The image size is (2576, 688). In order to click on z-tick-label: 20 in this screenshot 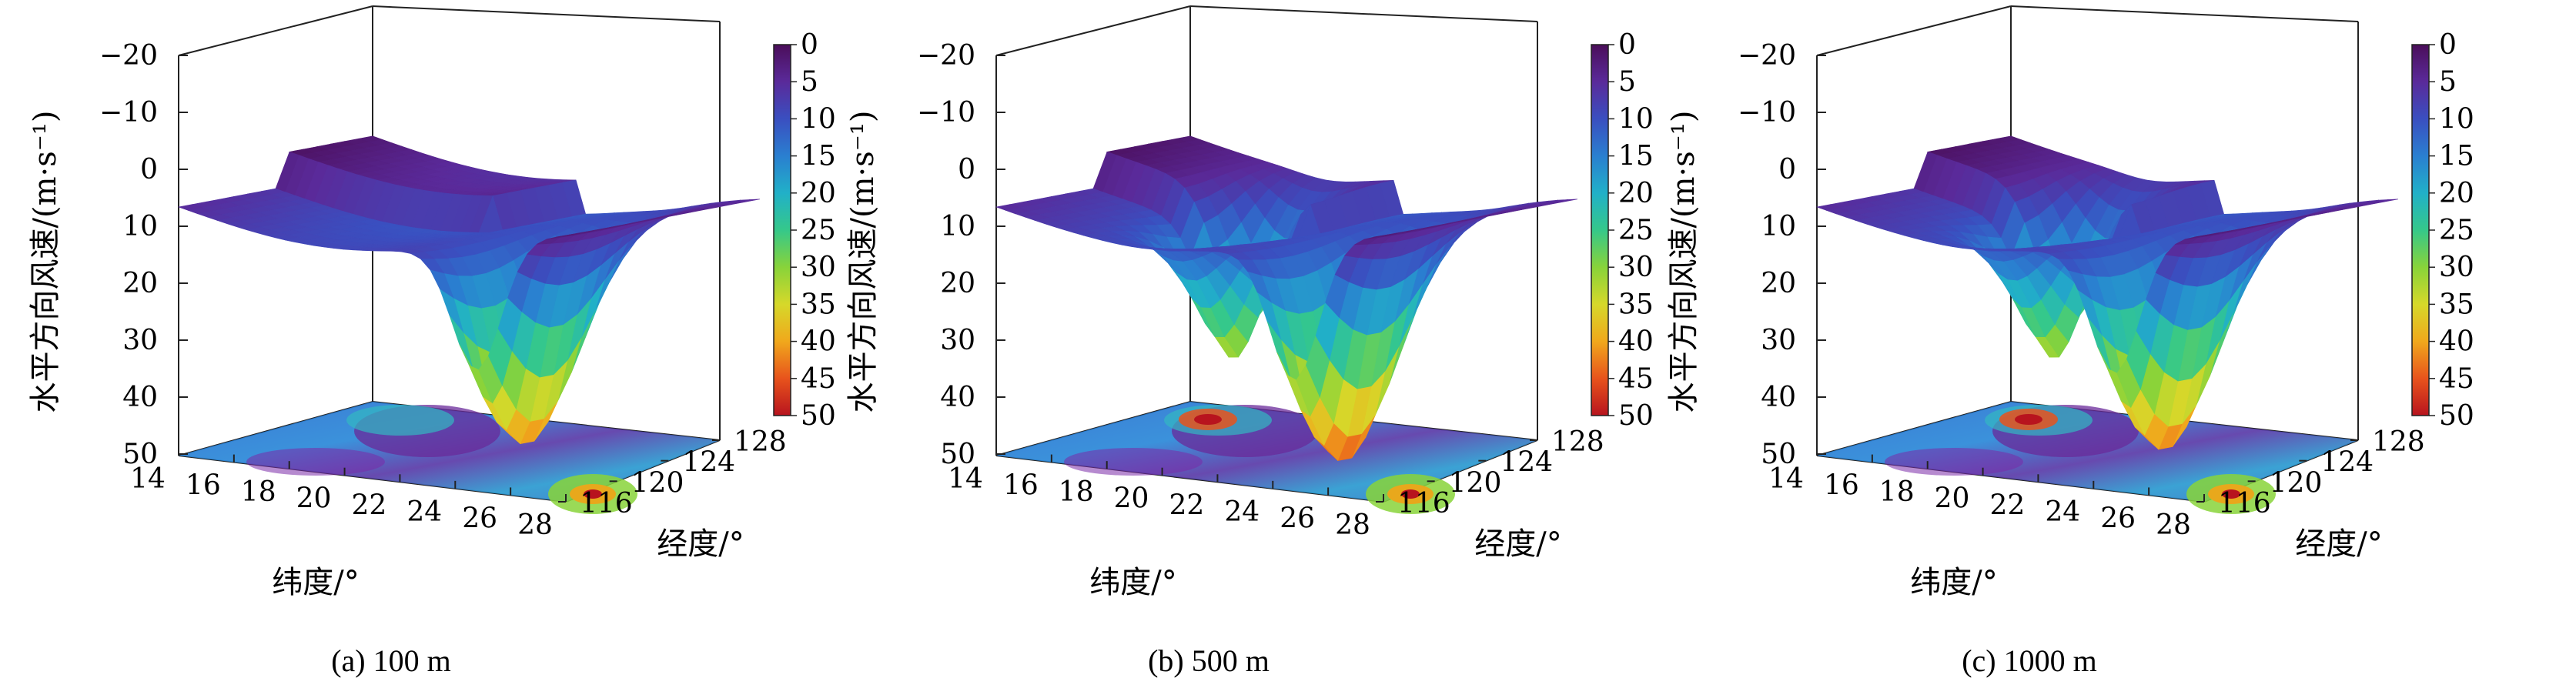, I will do `click(140, 283)`.